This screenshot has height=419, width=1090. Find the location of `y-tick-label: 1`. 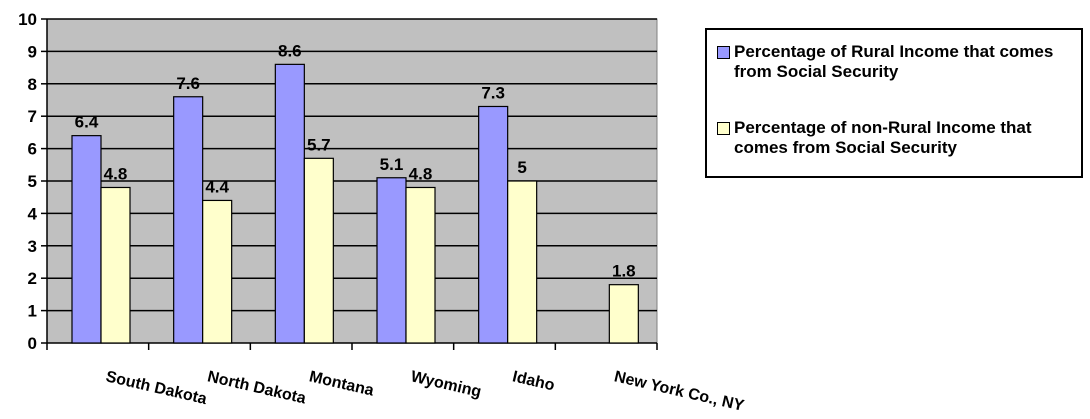

y-tick-label: 1 is located at coordinates (32, 311).